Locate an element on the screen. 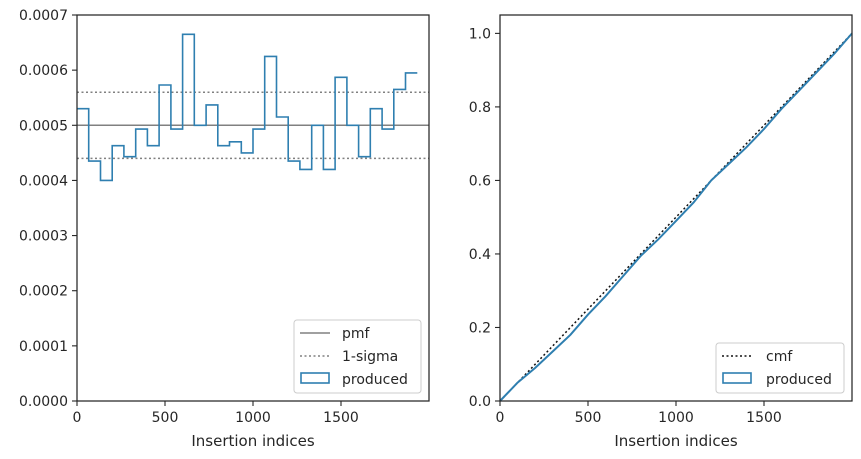  right-y-tick-label: 0.6 is located at coordinates (480, 181).